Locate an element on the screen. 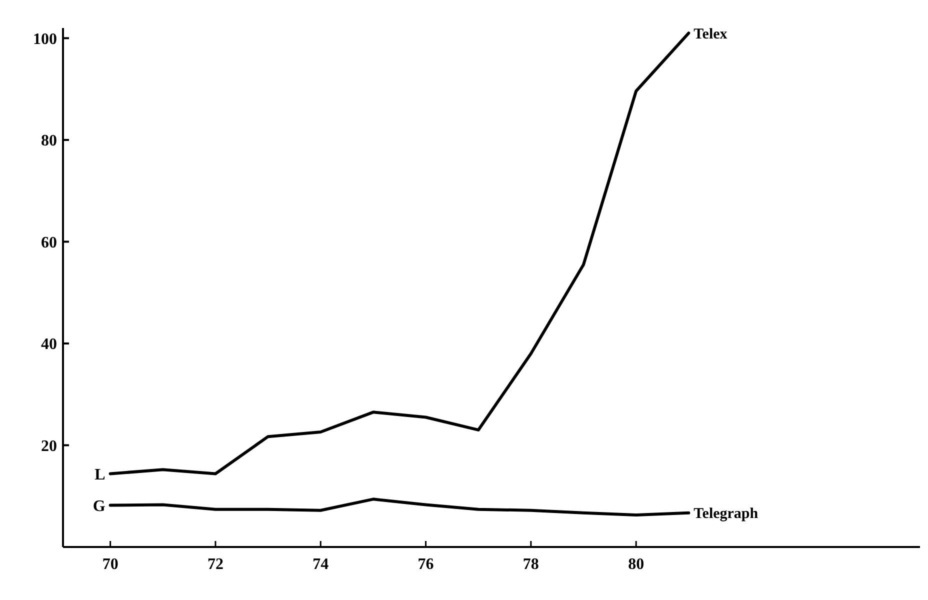 This screenshot has width=928, height=600. series-label: Telex is located at coordinates (711, 34).